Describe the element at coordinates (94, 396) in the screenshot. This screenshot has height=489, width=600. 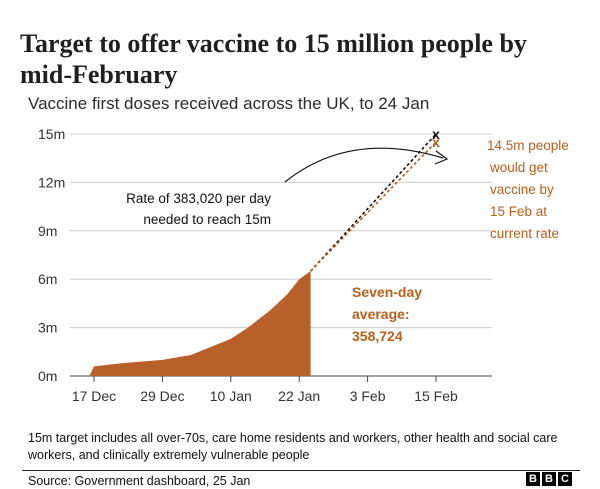
I see `x-tick-label: 17 Dec` at that location.